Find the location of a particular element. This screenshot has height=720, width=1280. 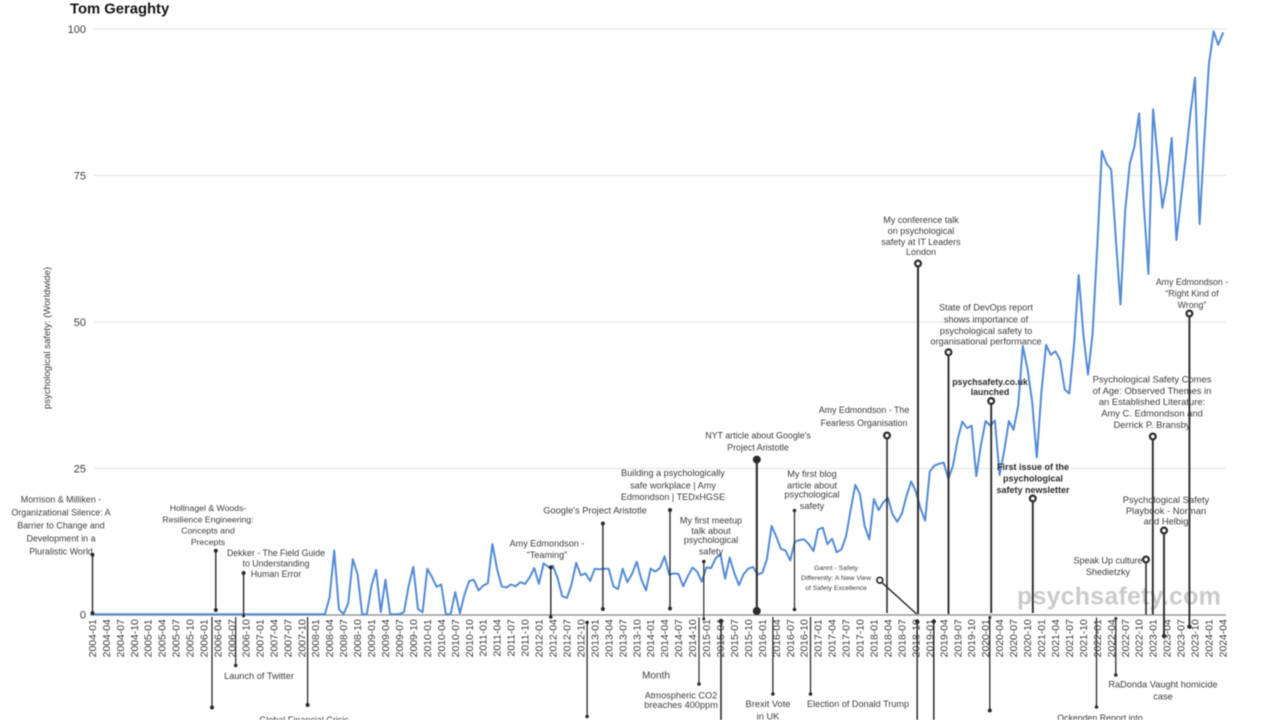

svg-text: Precepts is located at coordinates (208, 542).